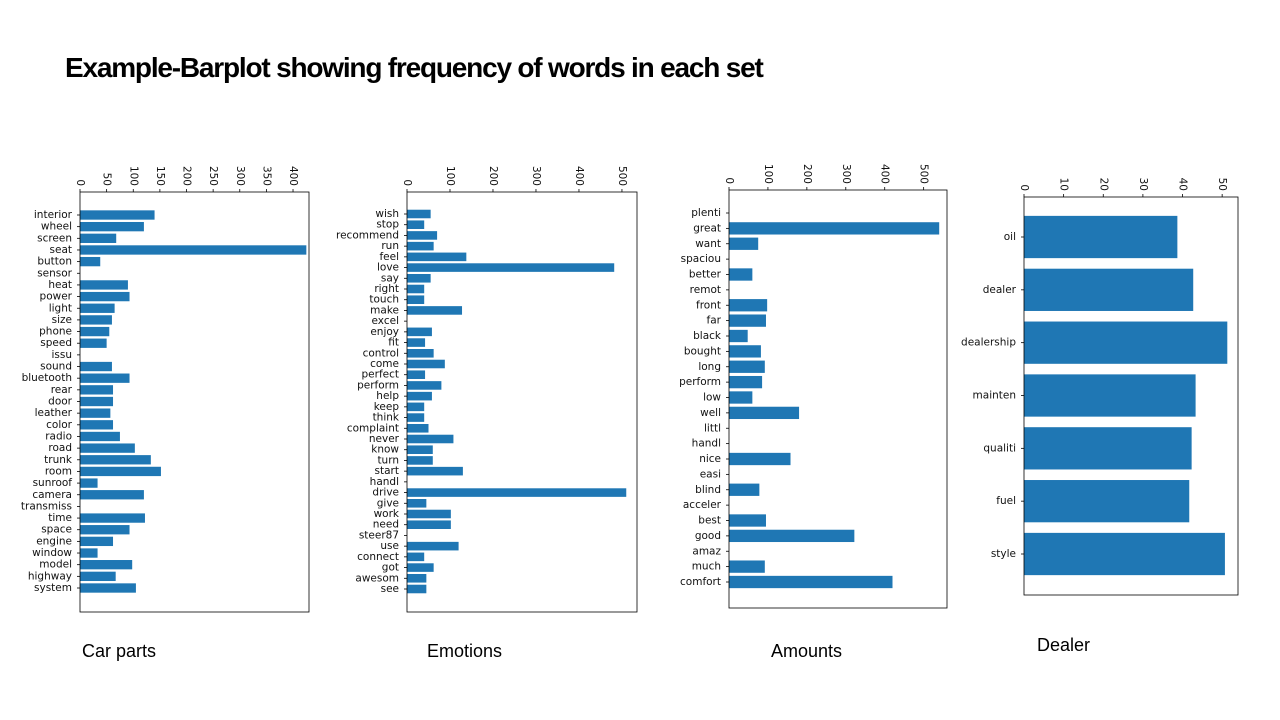  Describe the element at coordinates (98, 576) in the screenshot. I see `bar-car-parts-highway` at that location.